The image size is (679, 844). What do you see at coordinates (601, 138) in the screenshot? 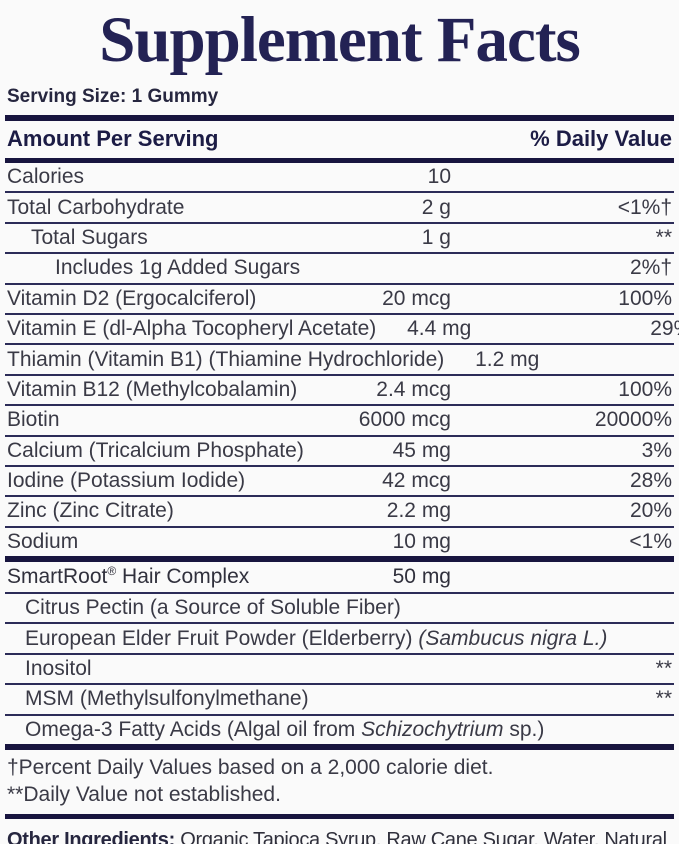
I see `col-header-daily-value: % Daily Value` at bounding box center [601, 138].